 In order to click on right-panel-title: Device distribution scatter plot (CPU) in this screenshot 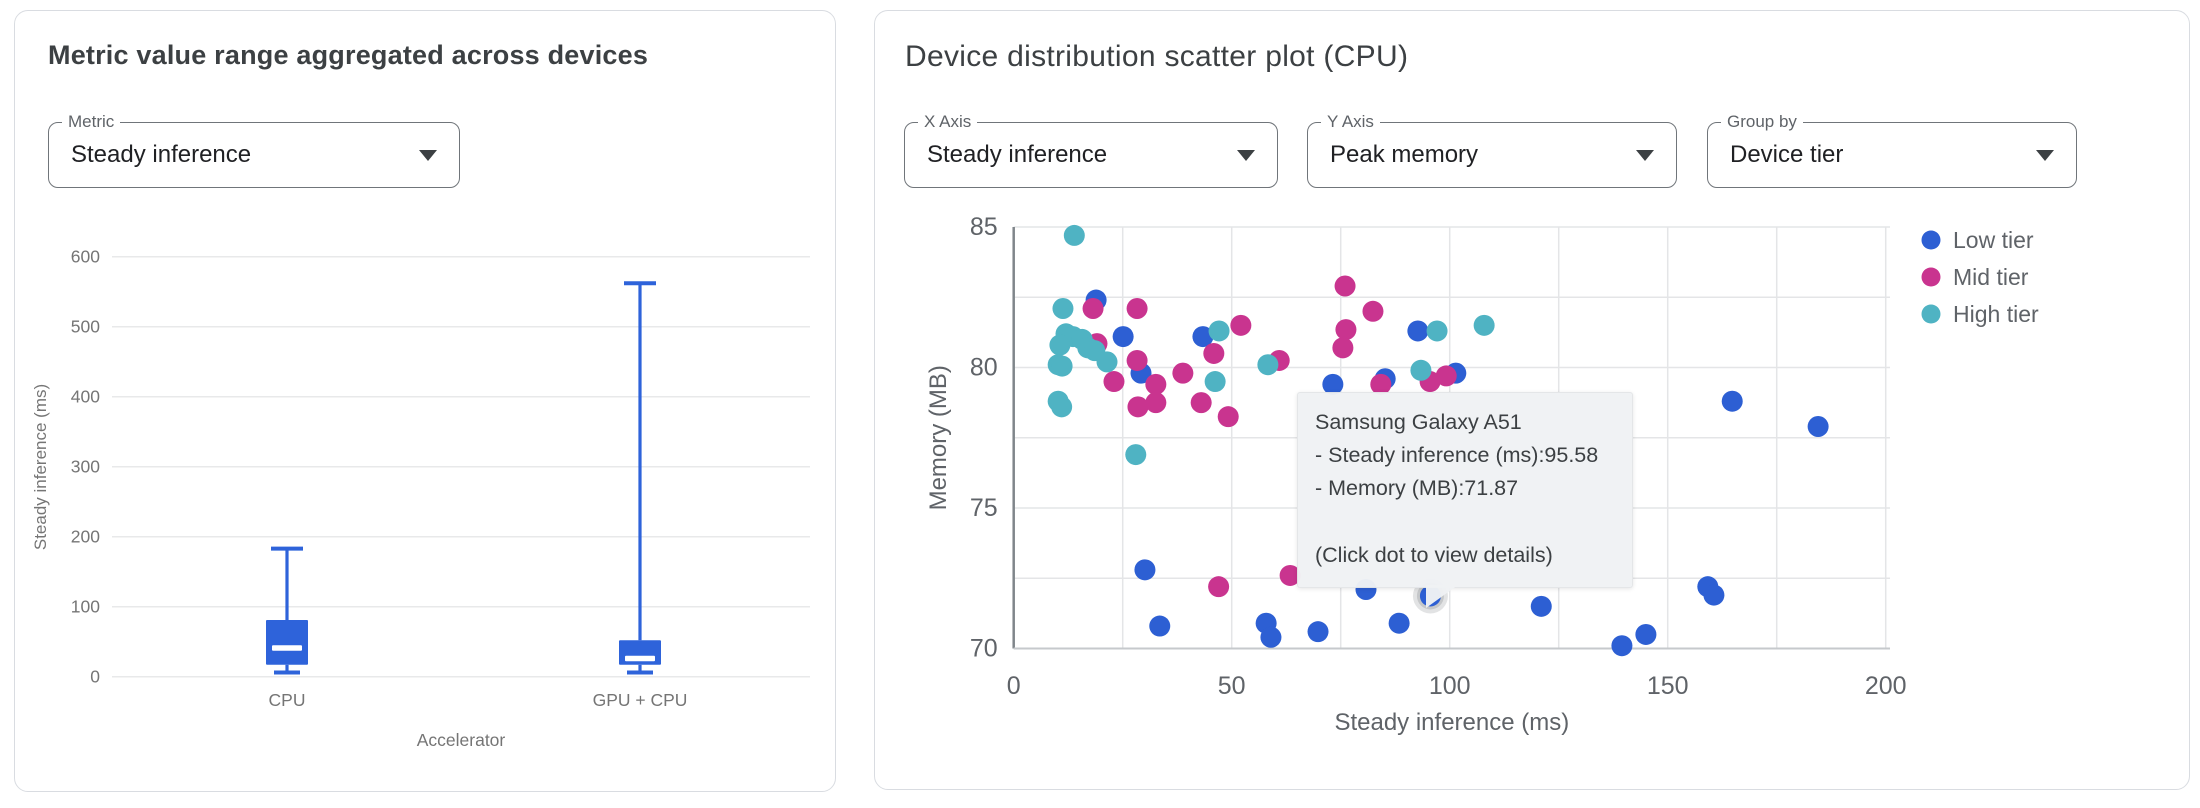, I will do `click(1157, 56)`.